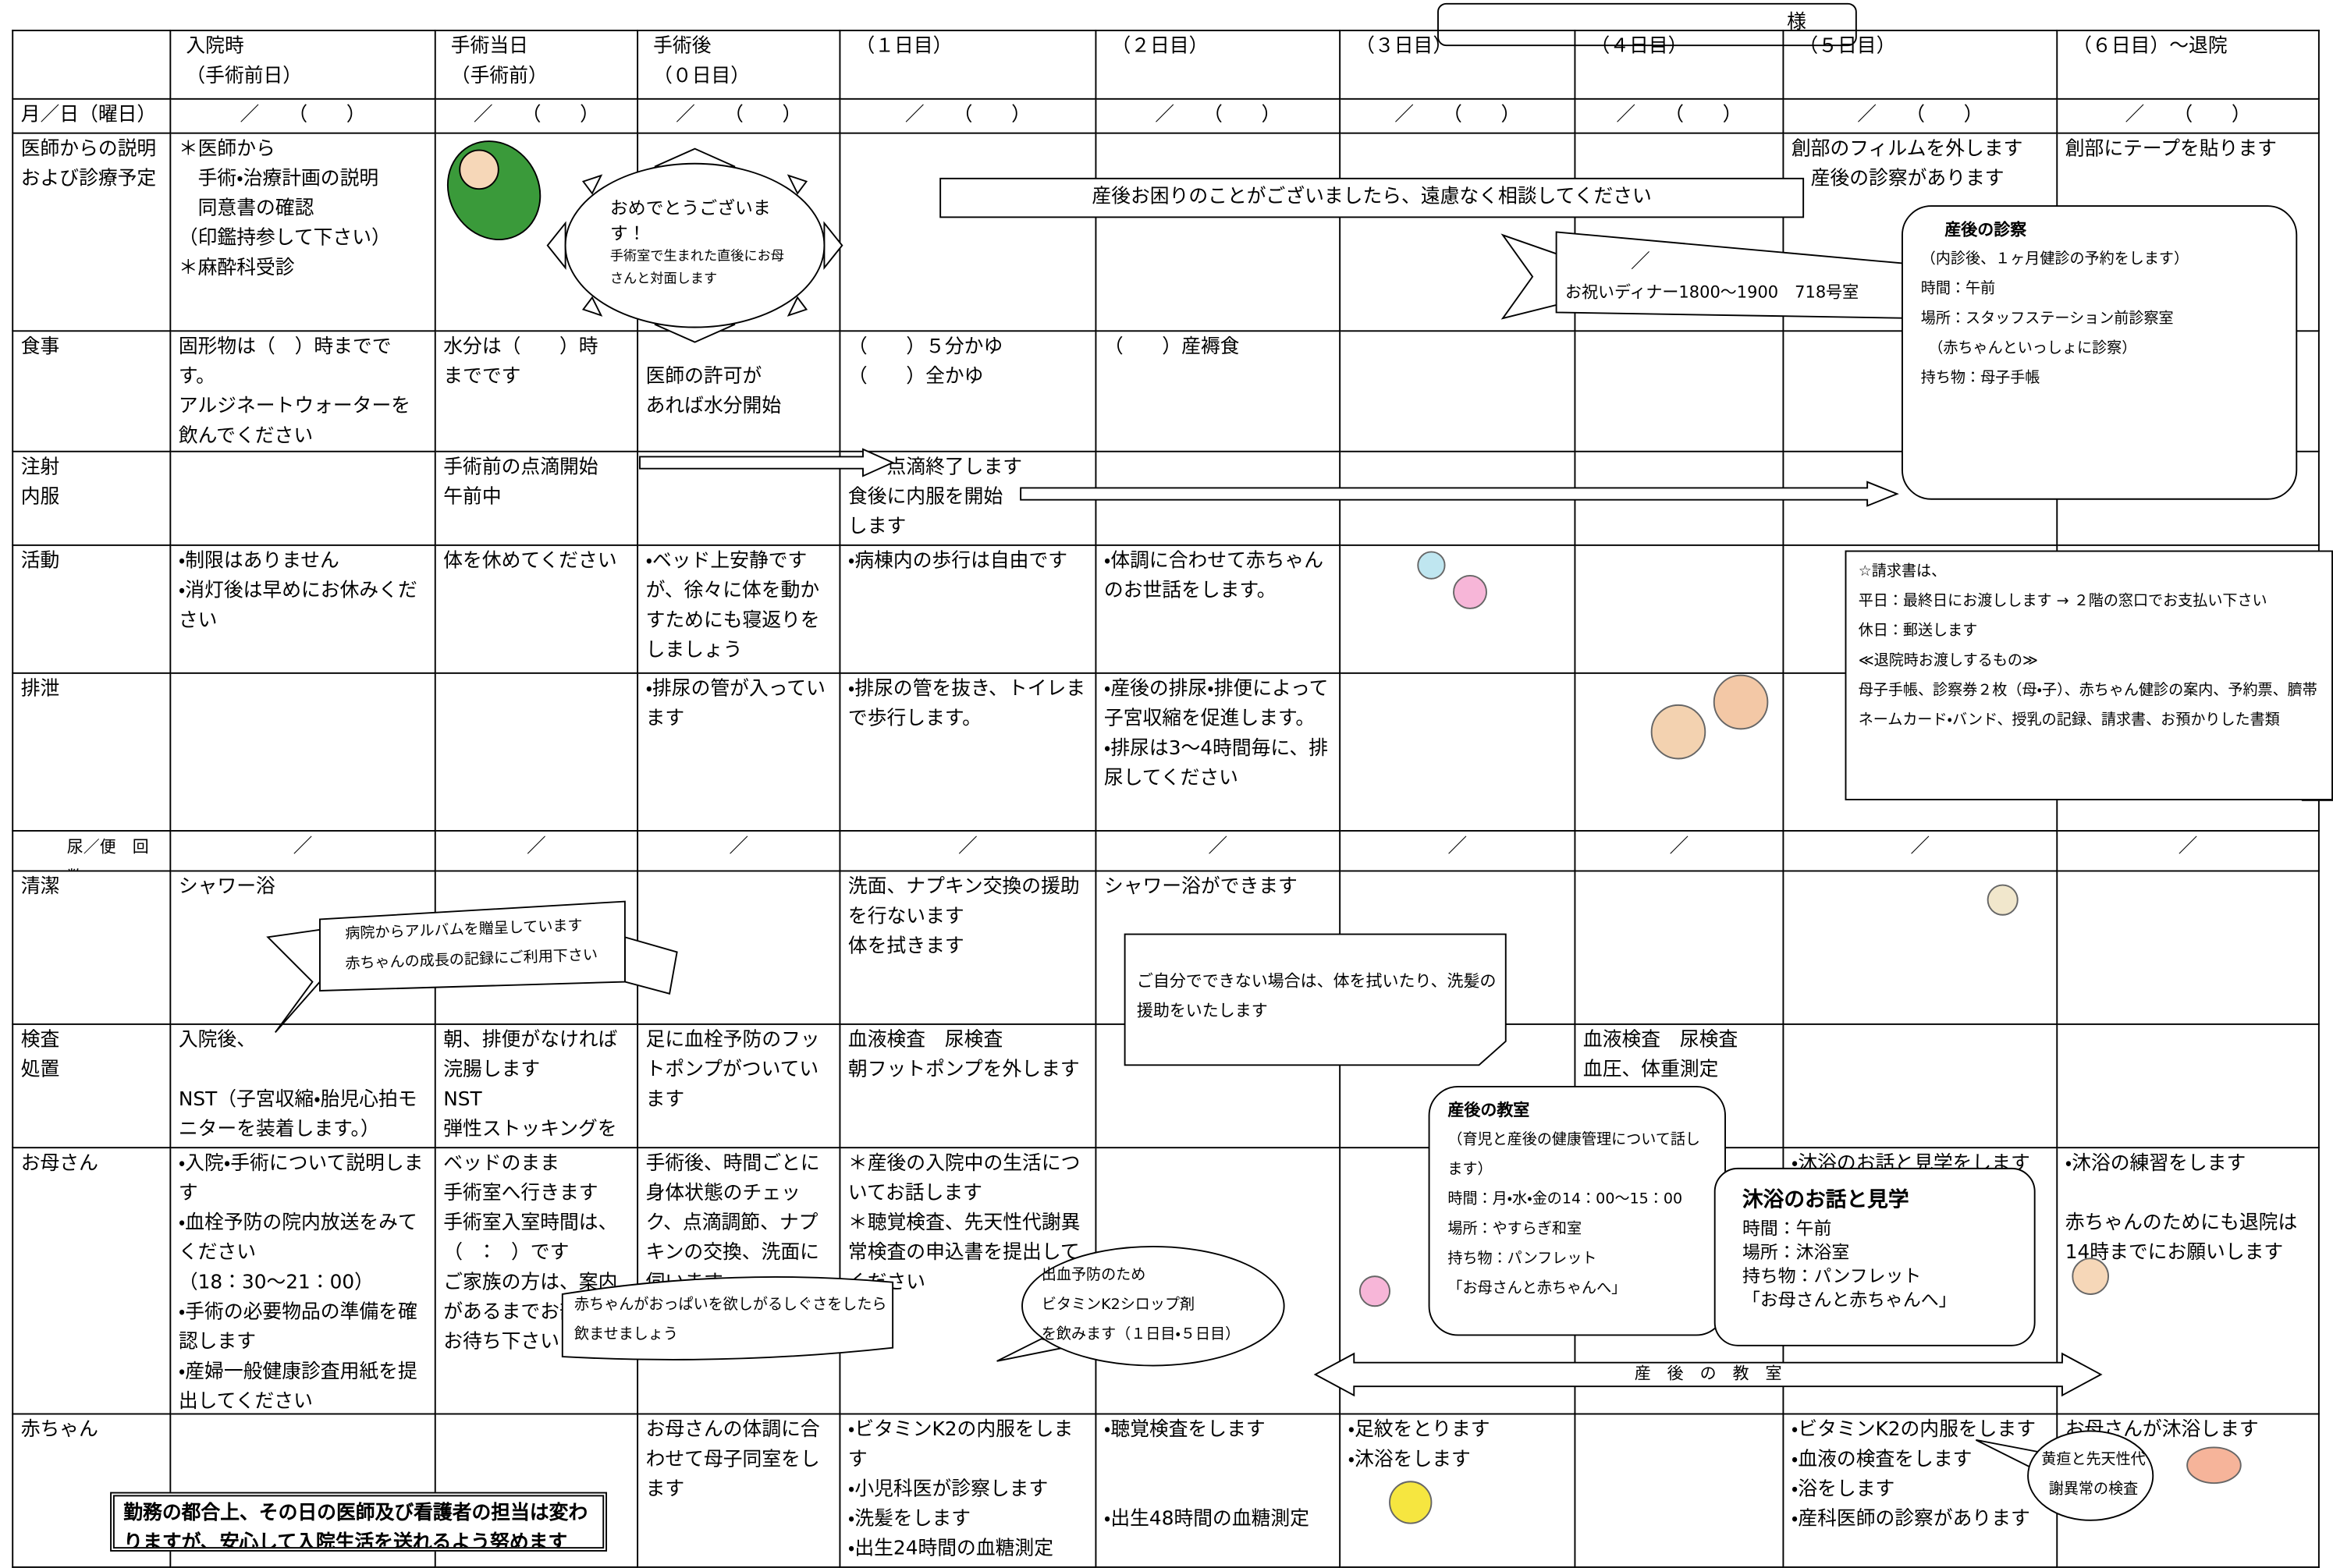  What do you see at coordinates (1118, 1306) in the screenshot?
I see `vitamin-line: ビタミンK2シロップ剤` at bounding box center [1118, 1306].